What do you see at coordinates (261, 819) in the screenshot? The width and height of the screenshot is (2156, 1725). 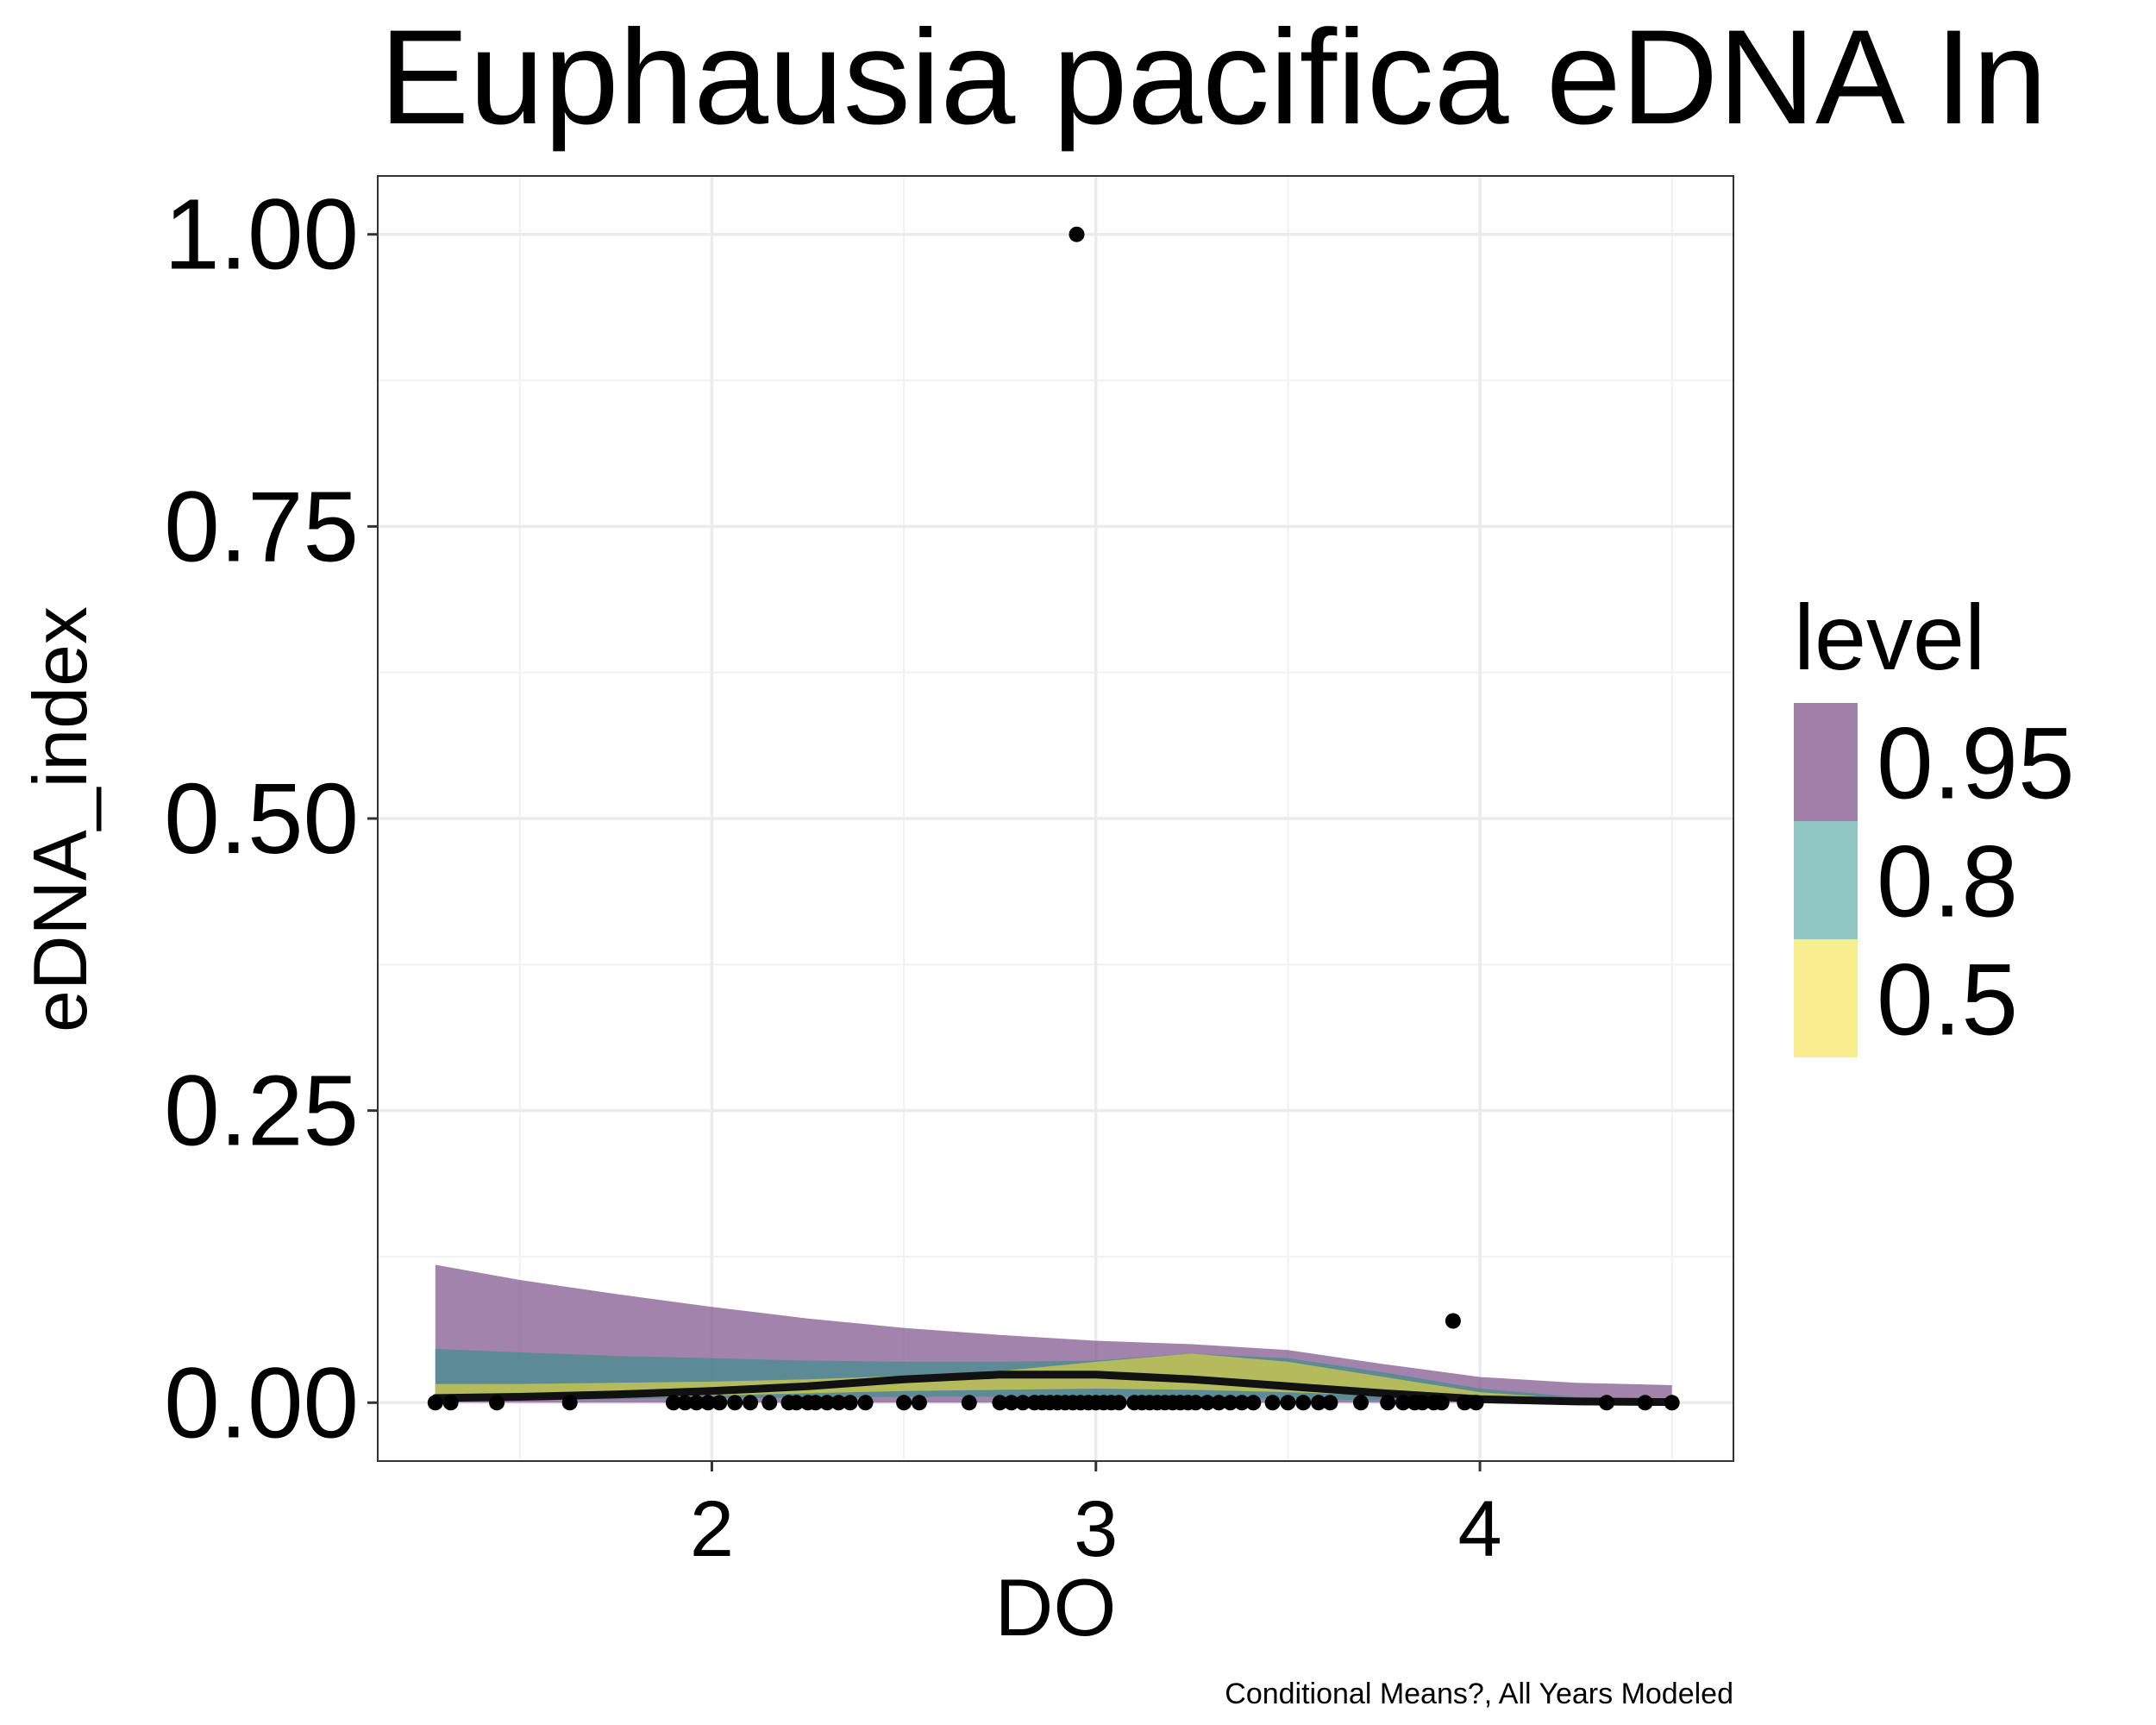 I see `y-tick-label: 0.50` at bounding box center [261, 819].